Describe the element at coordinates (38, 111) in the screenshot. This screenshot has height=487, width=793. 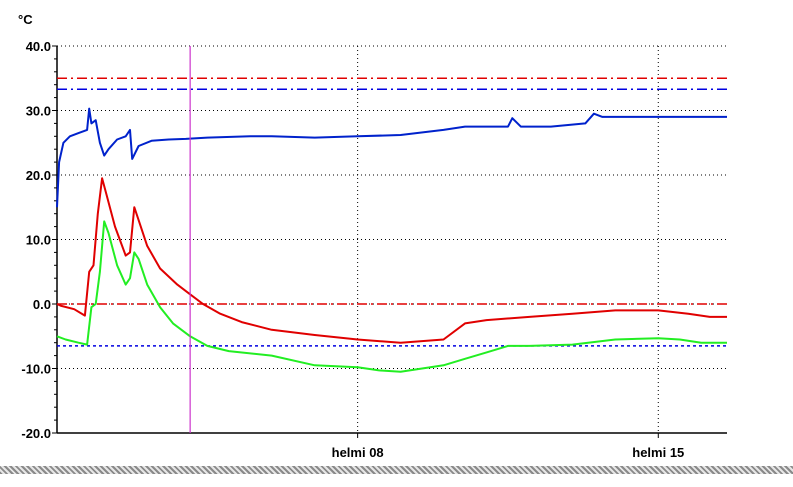
I see `y-tick-label: 30.0` at that location.